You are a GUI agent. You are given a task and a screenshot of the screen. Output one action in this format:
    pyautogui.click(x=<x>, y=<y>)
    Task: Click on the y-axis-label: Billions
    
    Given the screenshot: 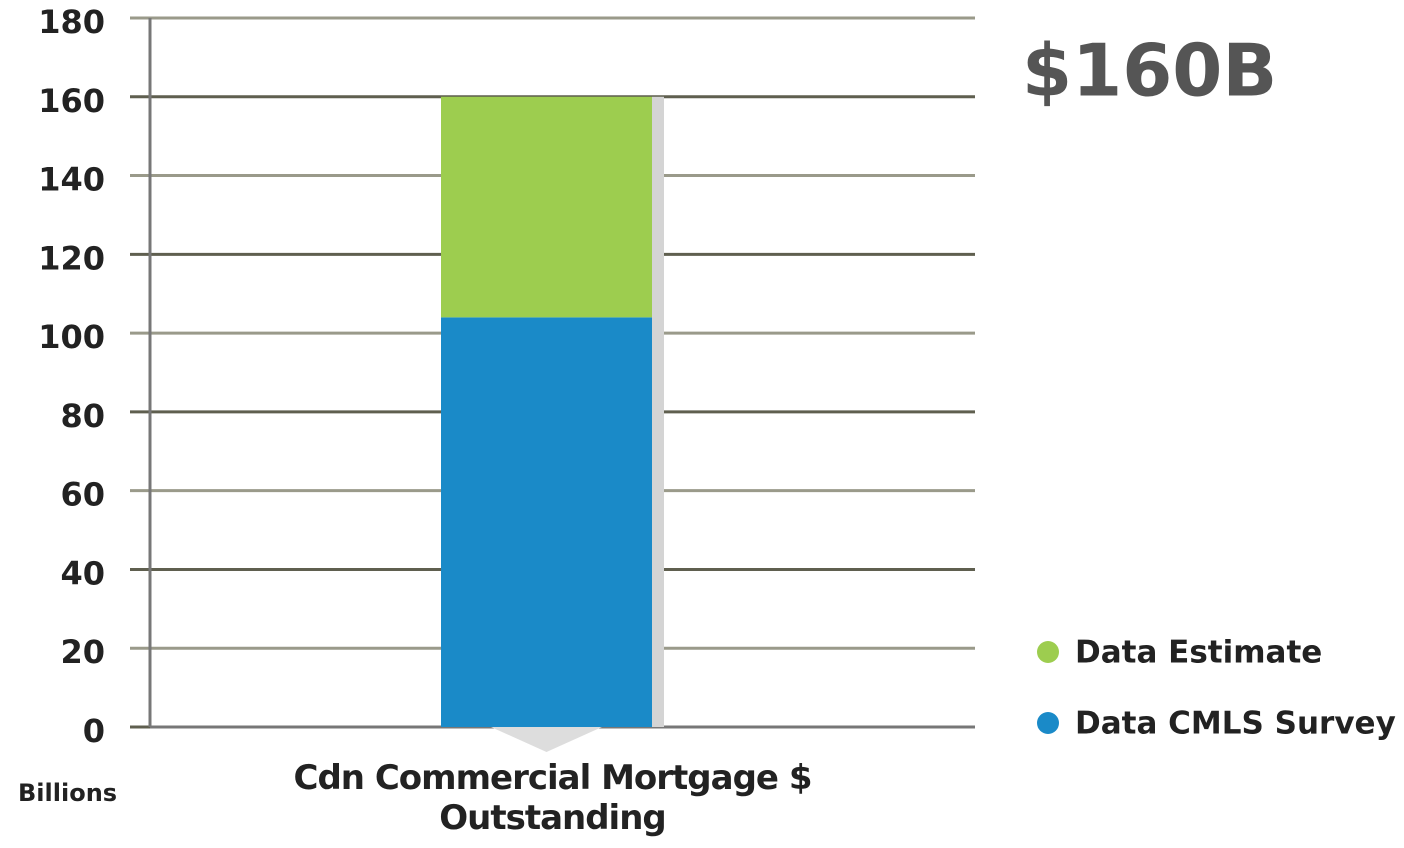 What is the action you would take?
    pyautogui.click(x=67, y=793)
    